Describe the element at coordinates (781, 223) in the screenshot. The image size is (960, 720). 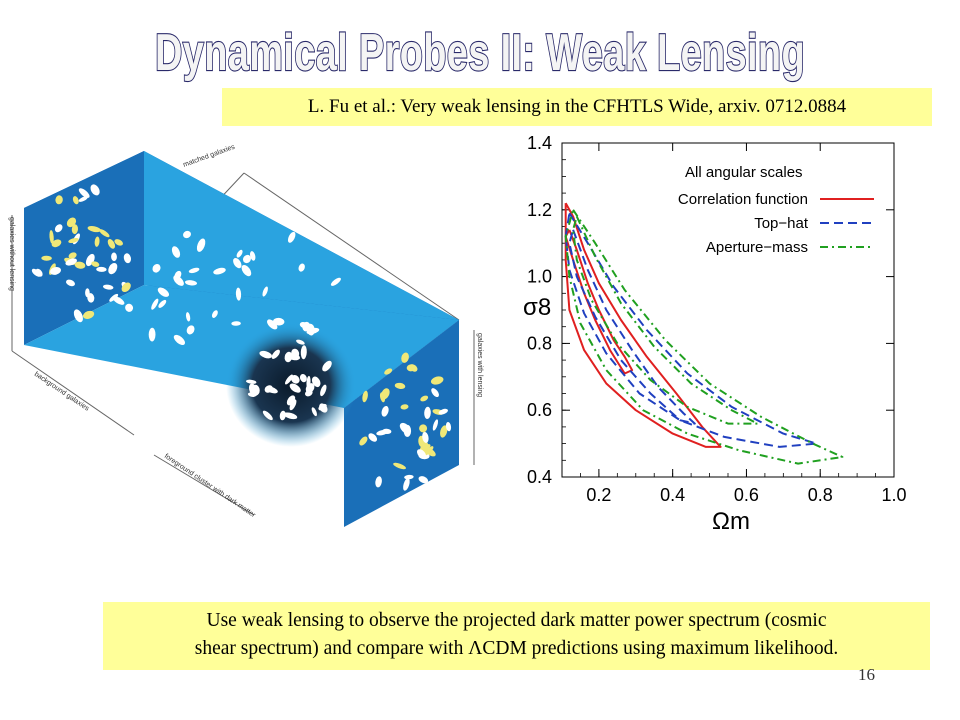
I see `legend-label: Top−hat` at that location.